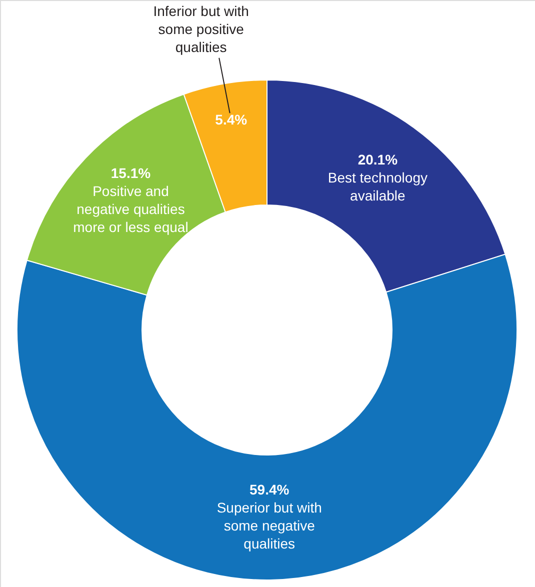 This screenshot has height=587, width=535. I want to click on data-label: 5.4%, so click(231, 120).